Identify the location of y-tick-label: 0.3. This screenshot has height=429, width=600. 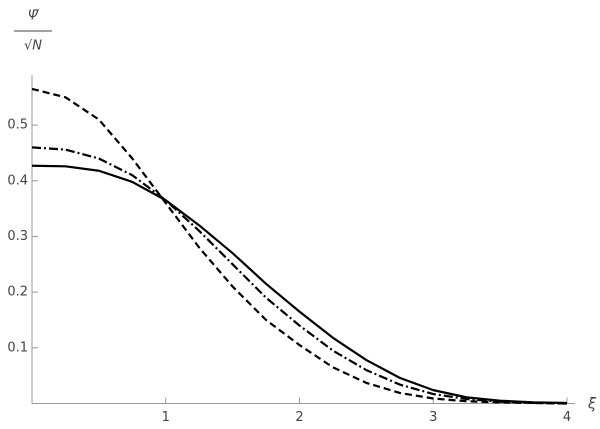
(17, 236).